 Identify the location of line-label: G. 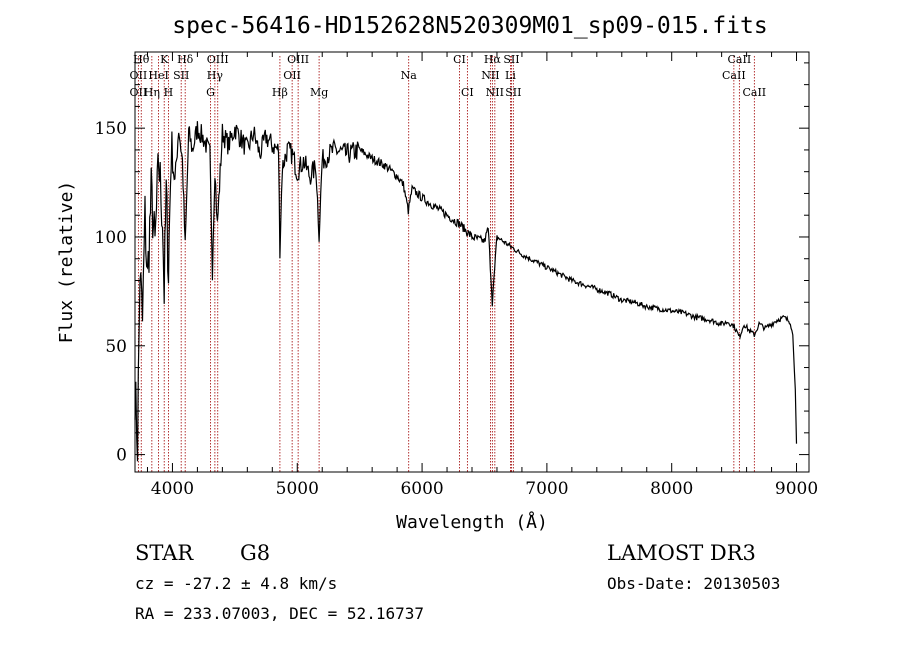
(210, 92).